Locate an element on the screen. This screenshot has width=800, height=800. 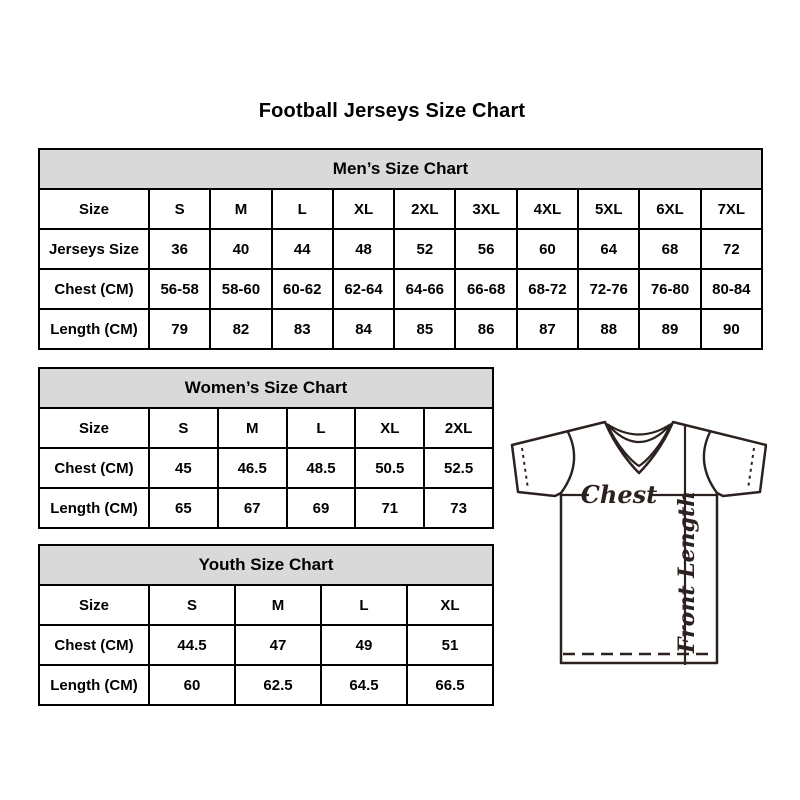
value-cell: 64.5 is located at coordinates (364, 685).